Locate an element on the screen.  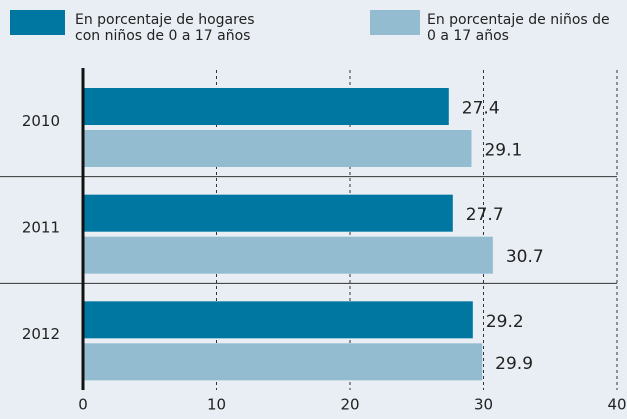
y-tick-label: 2011 is located at coordinates (41, 228).